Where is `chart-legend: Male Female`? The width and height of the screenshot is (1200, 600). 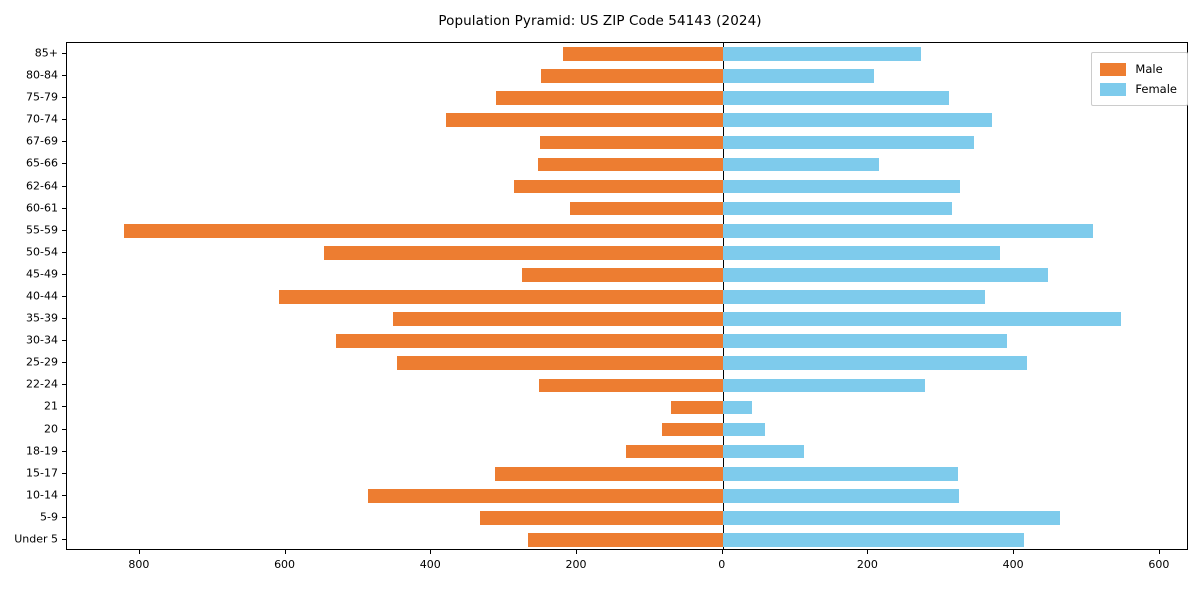 chart-legend: Male Female is located at coordinates (1139, 79).